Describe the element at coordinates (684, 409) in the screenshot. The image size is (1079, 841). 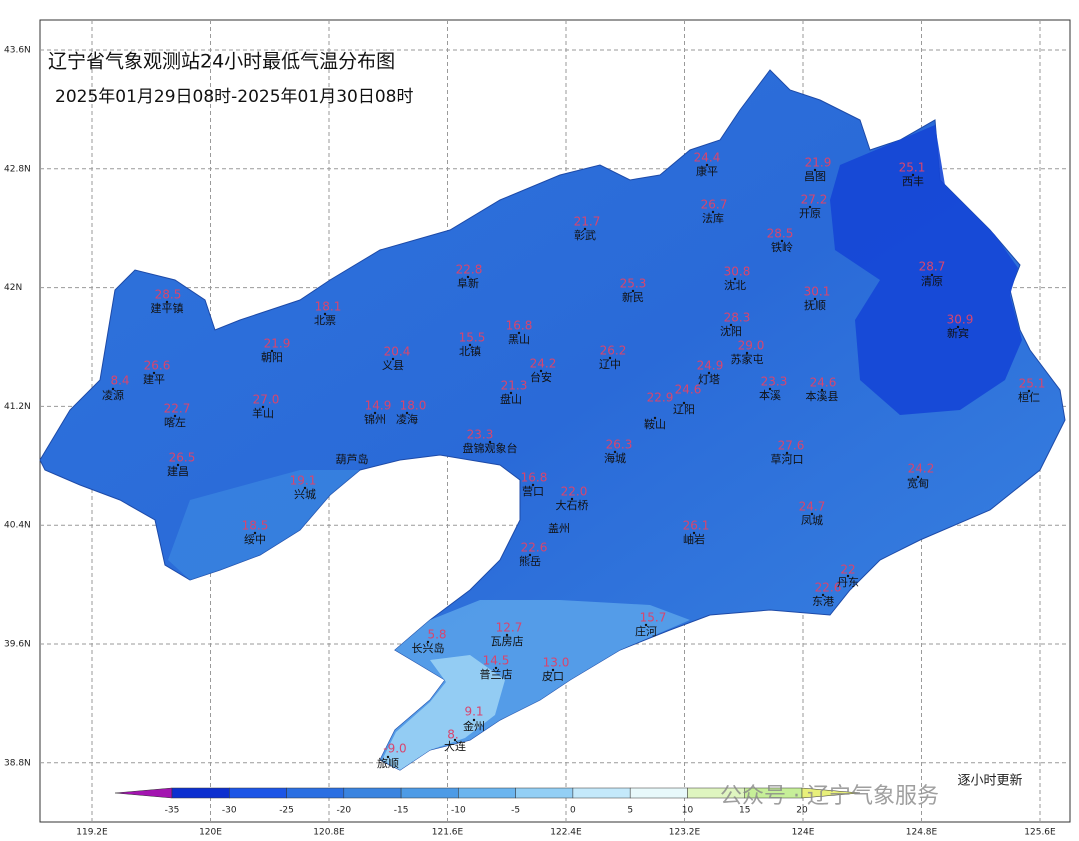
I see `station-name: 辽阳` at that location.